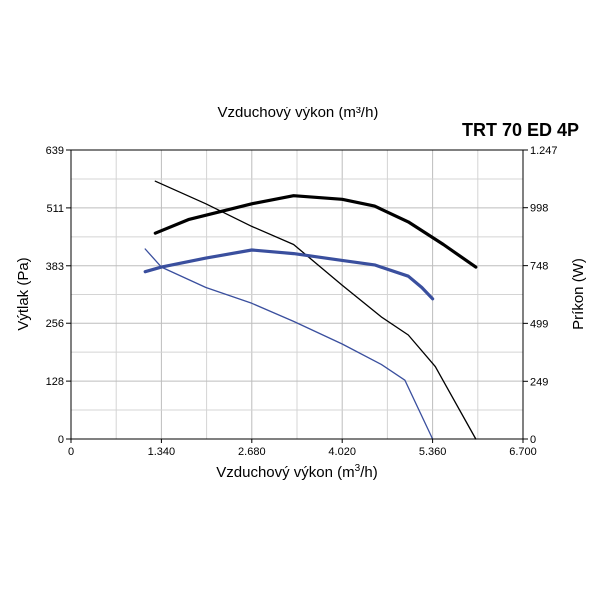  What do you see at coordinates (55, 382) in the screenshot?
I see `y-tick-label: 128` at bounding box center [55, 382].